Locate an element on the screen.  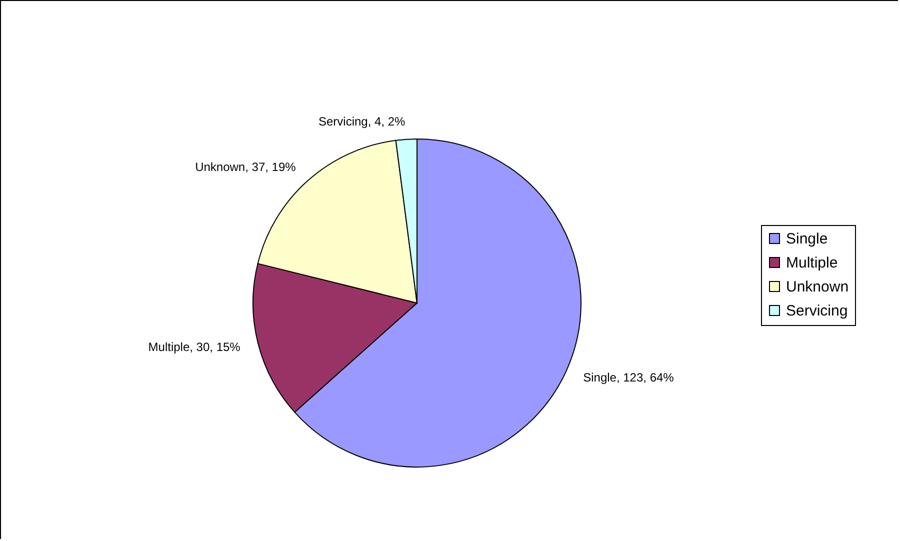
legend-label: Unknown is located at coordinates (817, 287).